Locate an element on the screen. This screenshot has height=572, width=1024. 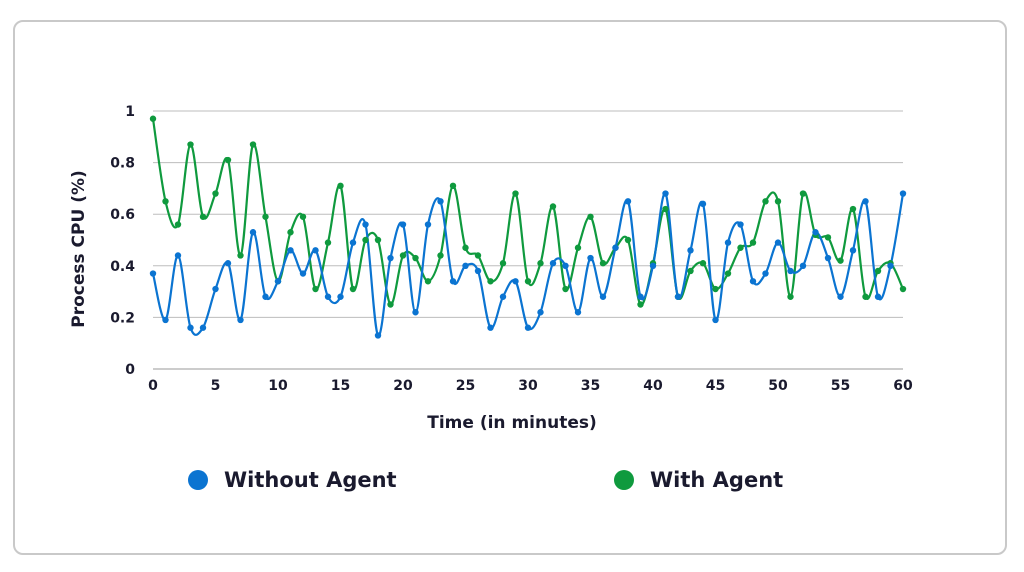
x-tick-label: 55 is located at coordinates (840, 386).